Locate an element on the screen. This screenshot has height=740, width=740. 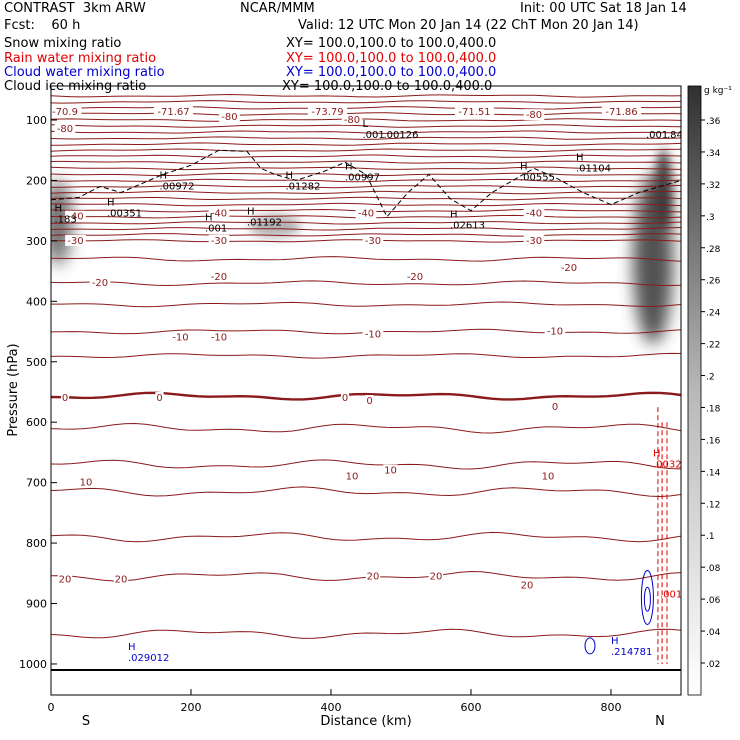
isotherm-label: -73.79 is located at coordinates (327, 112).